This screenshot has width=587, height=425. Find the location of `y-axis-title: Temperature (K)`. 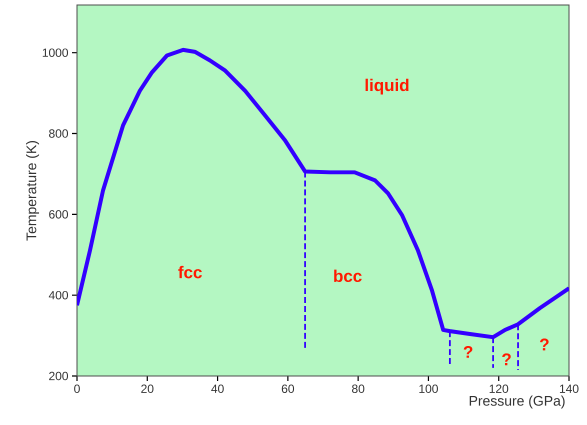

y-axis-title: Temperature (K) is located at coordinates (33, 190).